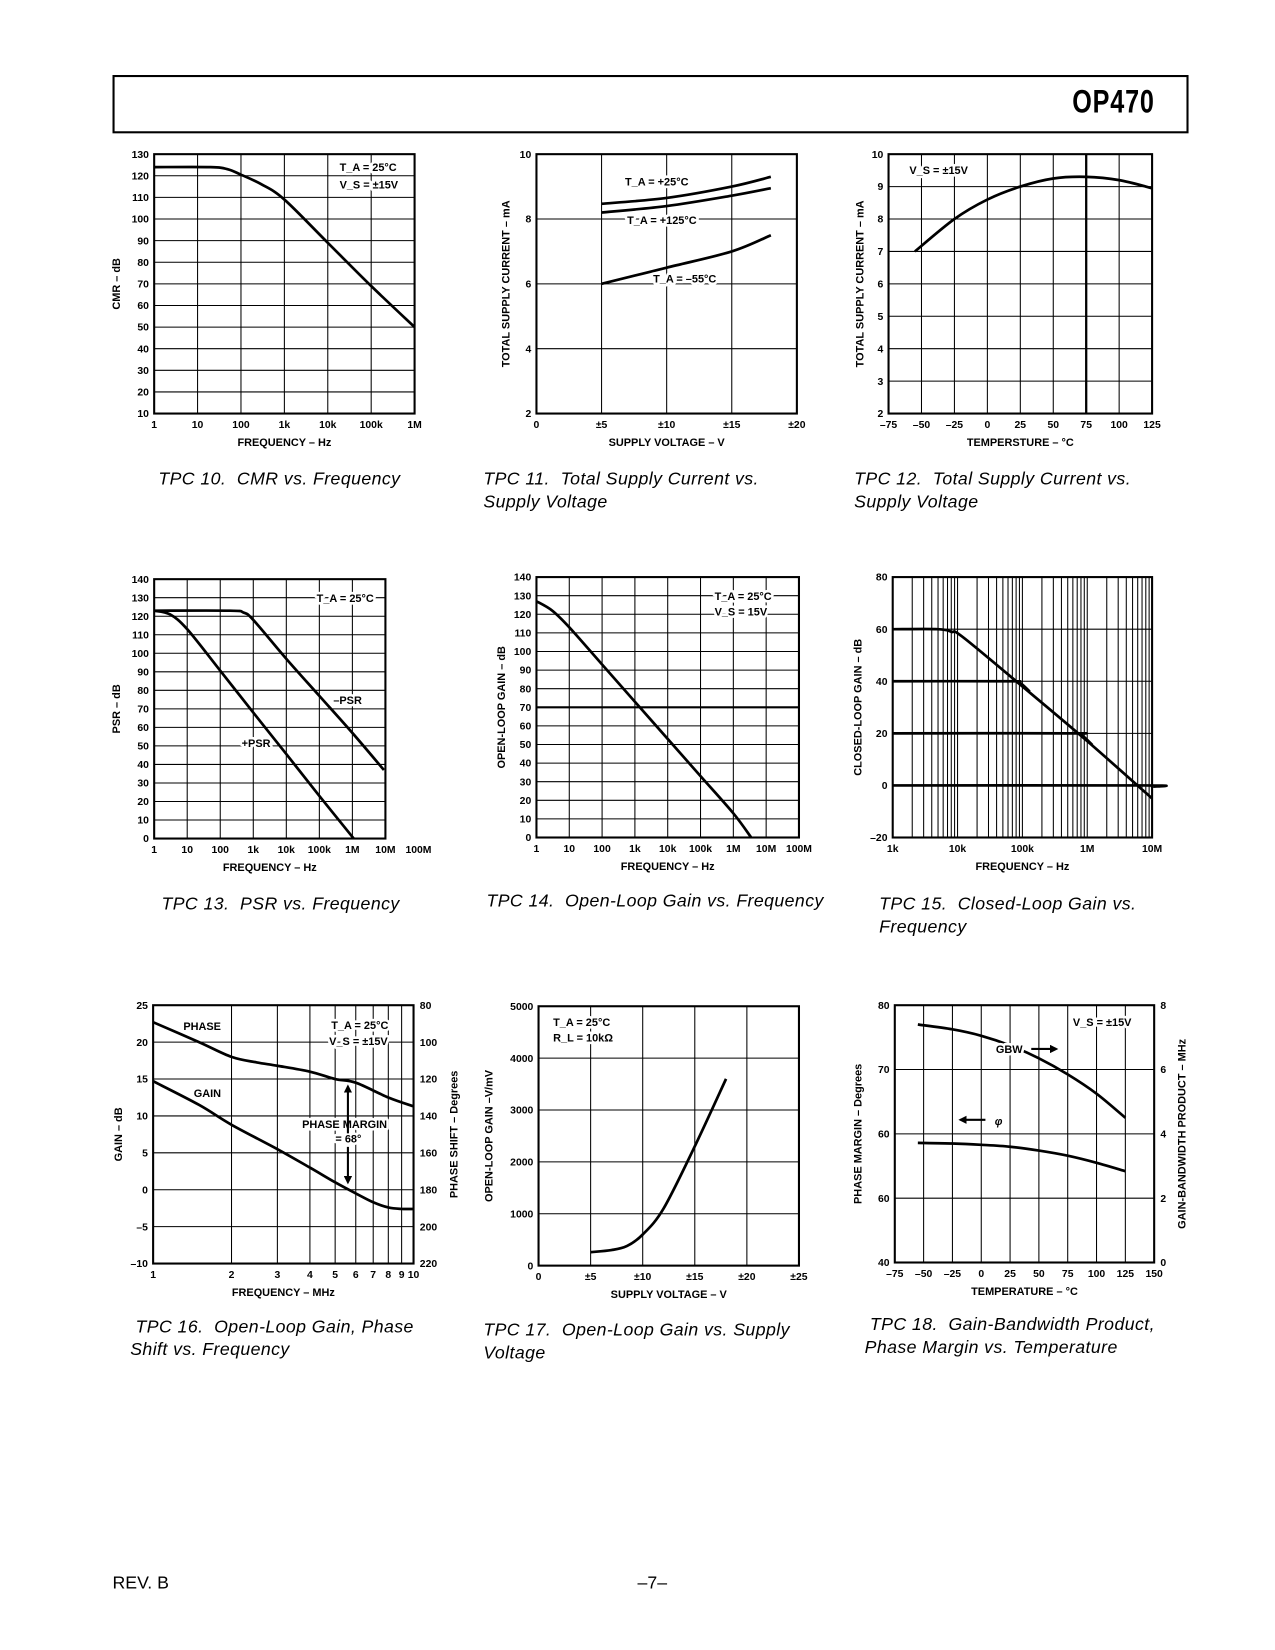 Image resolution: width=1275 pixels, height=1650 pixels. Describe the element at coordinates (741, 613) in the screenshot. I see `chart-annotation: V_S = 15V` at that location.